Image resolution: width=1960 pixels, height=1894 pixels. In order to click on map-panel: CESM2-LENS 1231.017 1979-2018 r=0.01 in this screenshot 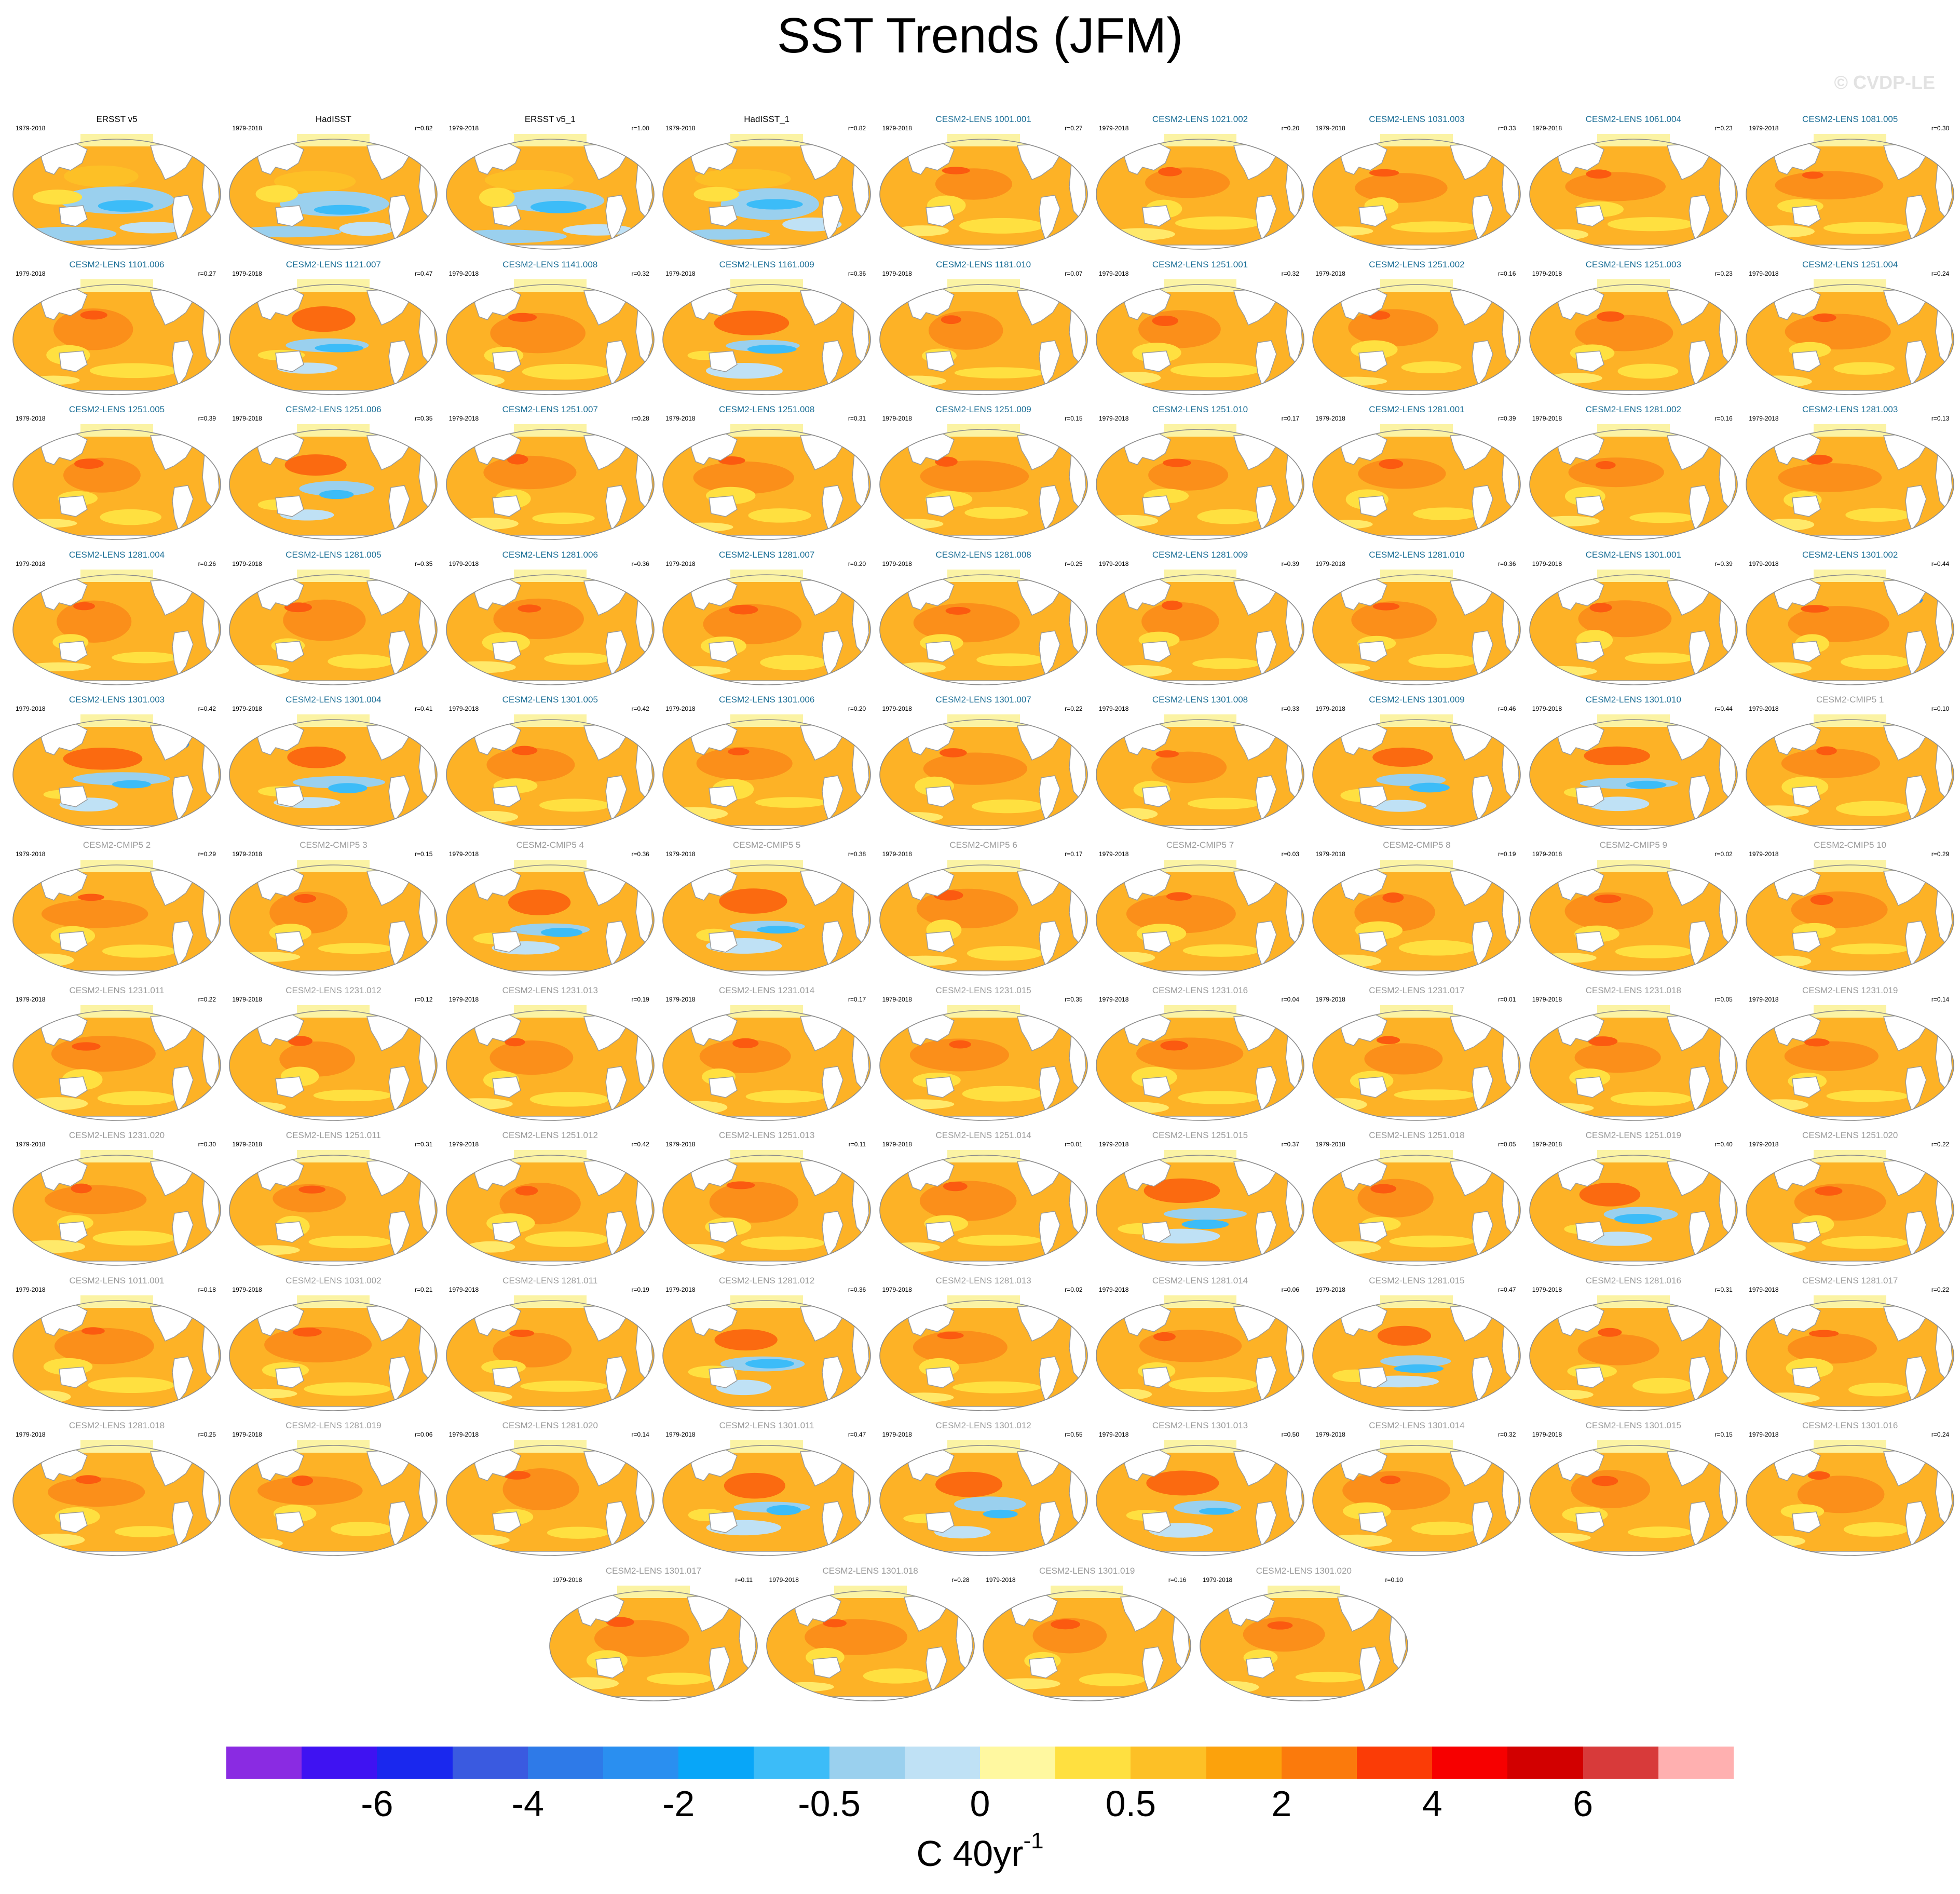, I will do `click(1416, 1053)`.